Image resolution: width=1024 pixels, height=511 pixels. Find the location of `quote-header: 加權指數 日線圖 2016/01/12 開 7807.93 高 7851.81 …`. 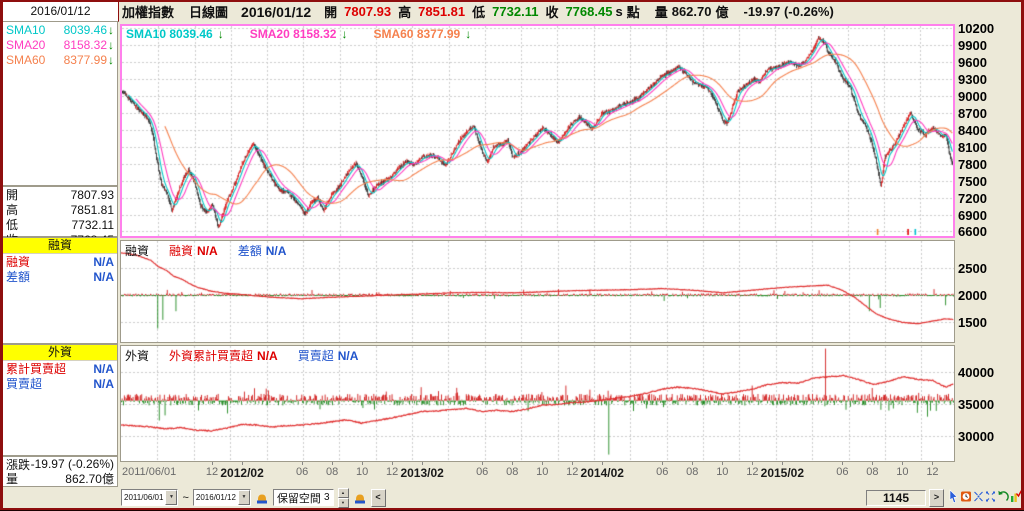

quote-header: 加權指數 日線圖 2016/01/12 開 7807.93 高 7851.81 … is located at coordinates (571, 11).